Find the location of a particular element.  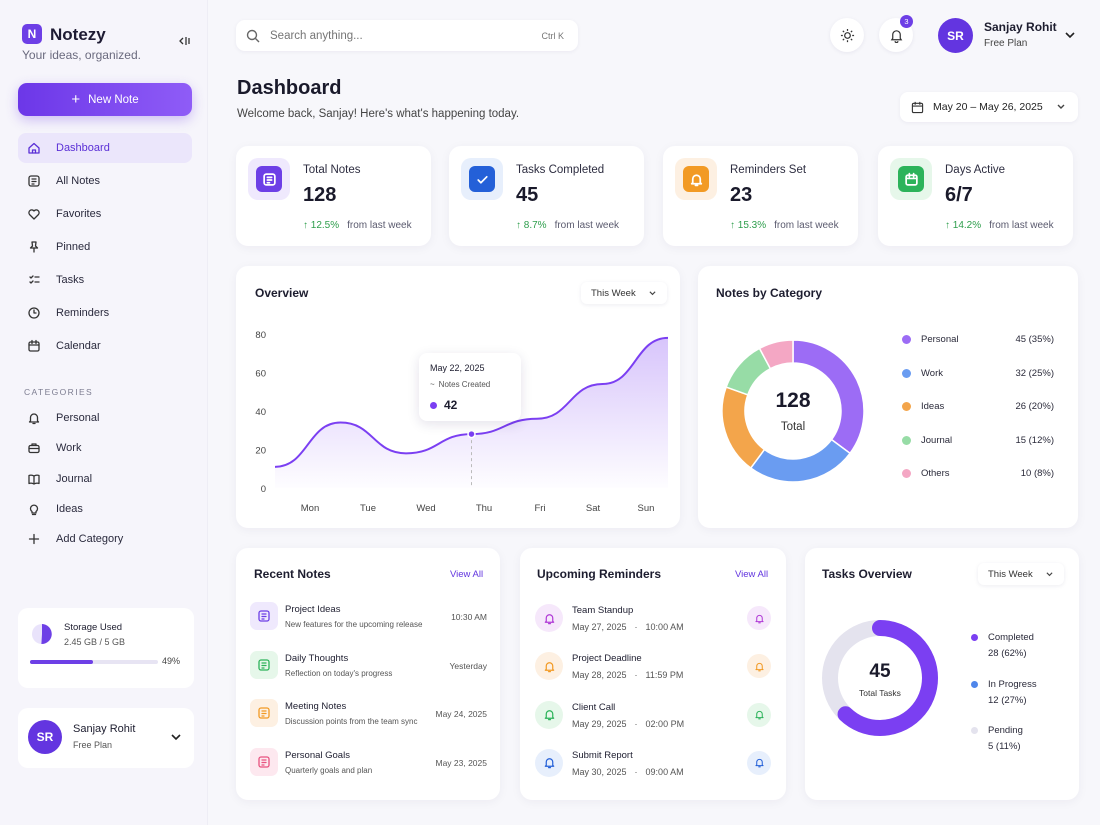

tasks-range-dropdown: This Week is located at coordinates (1021, 574).